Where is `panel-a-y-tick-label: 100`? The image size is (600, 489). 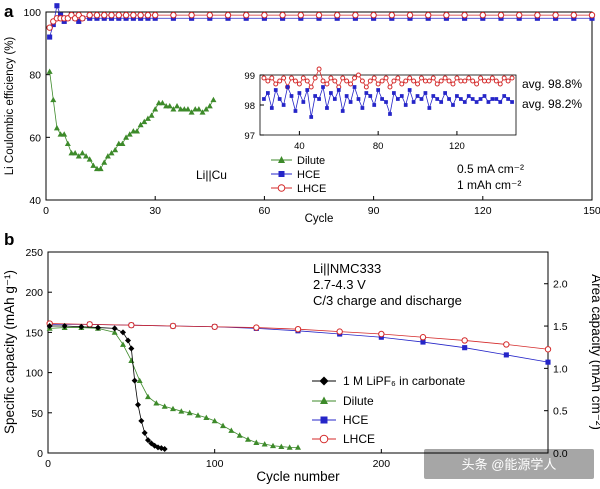 panel-a-y-tick-label: 100 is located at coordinates (32, 13).